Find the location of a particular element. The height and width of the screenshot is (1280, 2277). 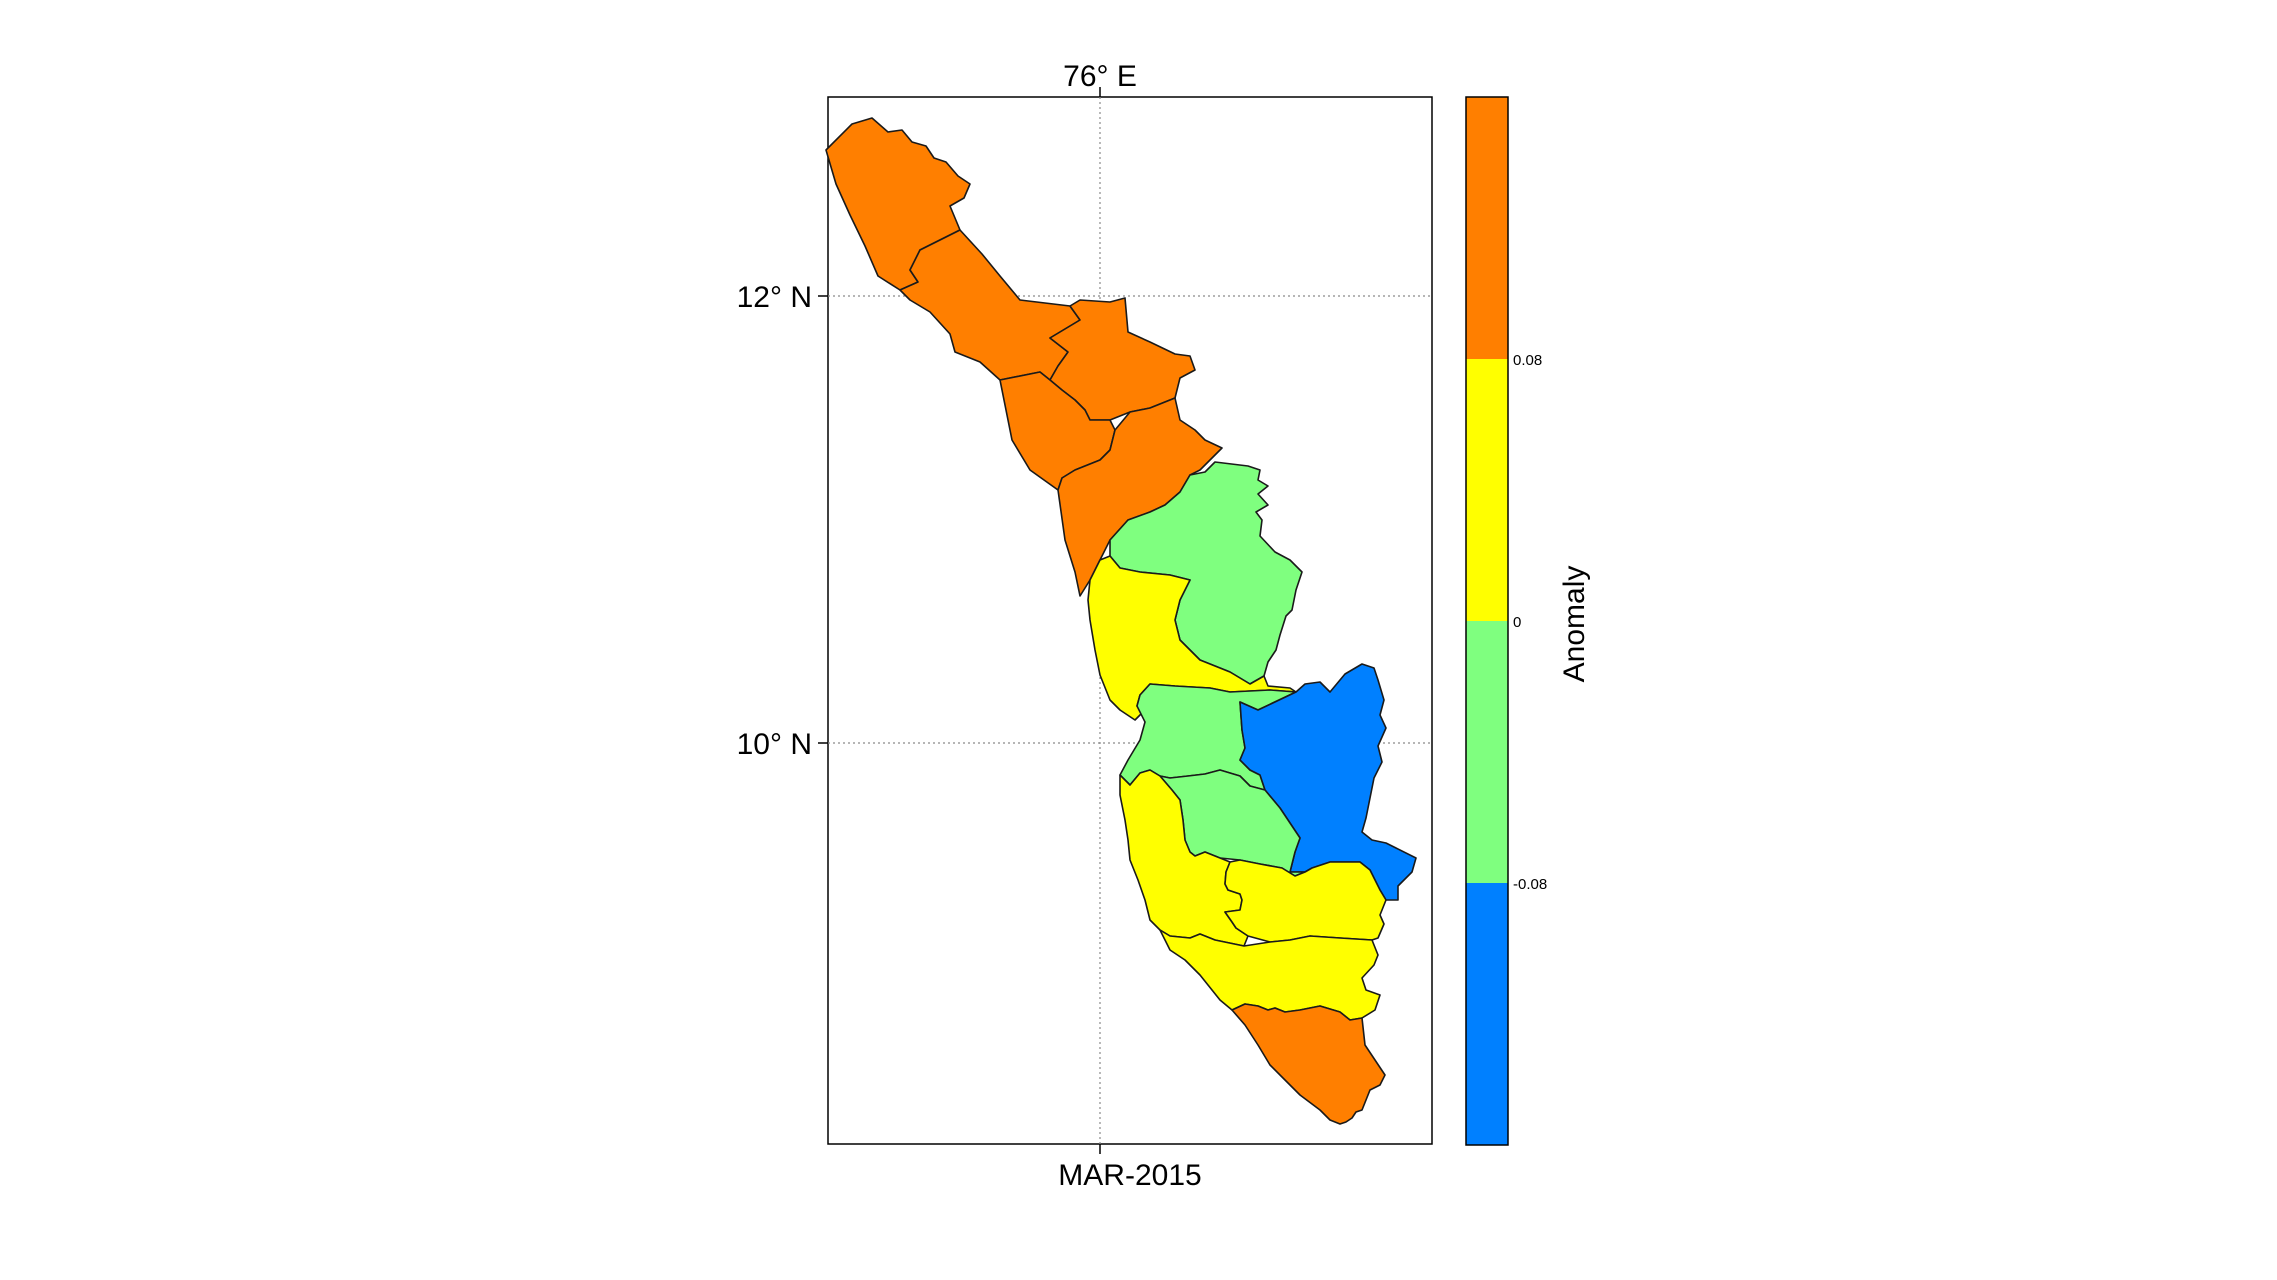

colorbar: 0.08 0 -0.08 Anomaly is located at coordinates (1528, 621).